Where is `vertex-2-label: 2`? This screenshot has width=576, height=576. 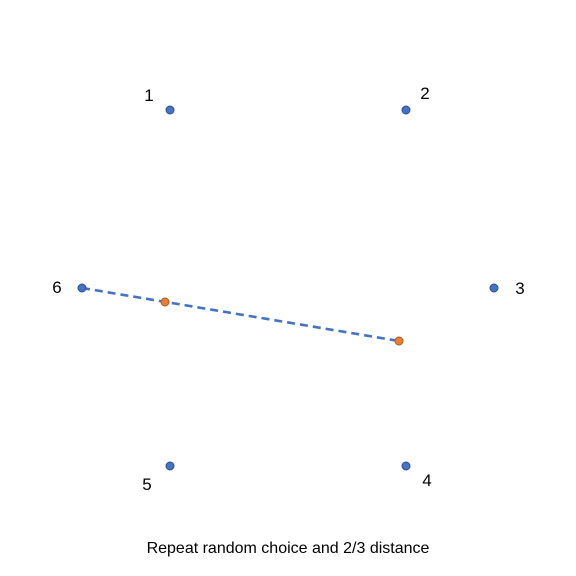
vertex-2-label: 2 is located at coordinates (424, 93).